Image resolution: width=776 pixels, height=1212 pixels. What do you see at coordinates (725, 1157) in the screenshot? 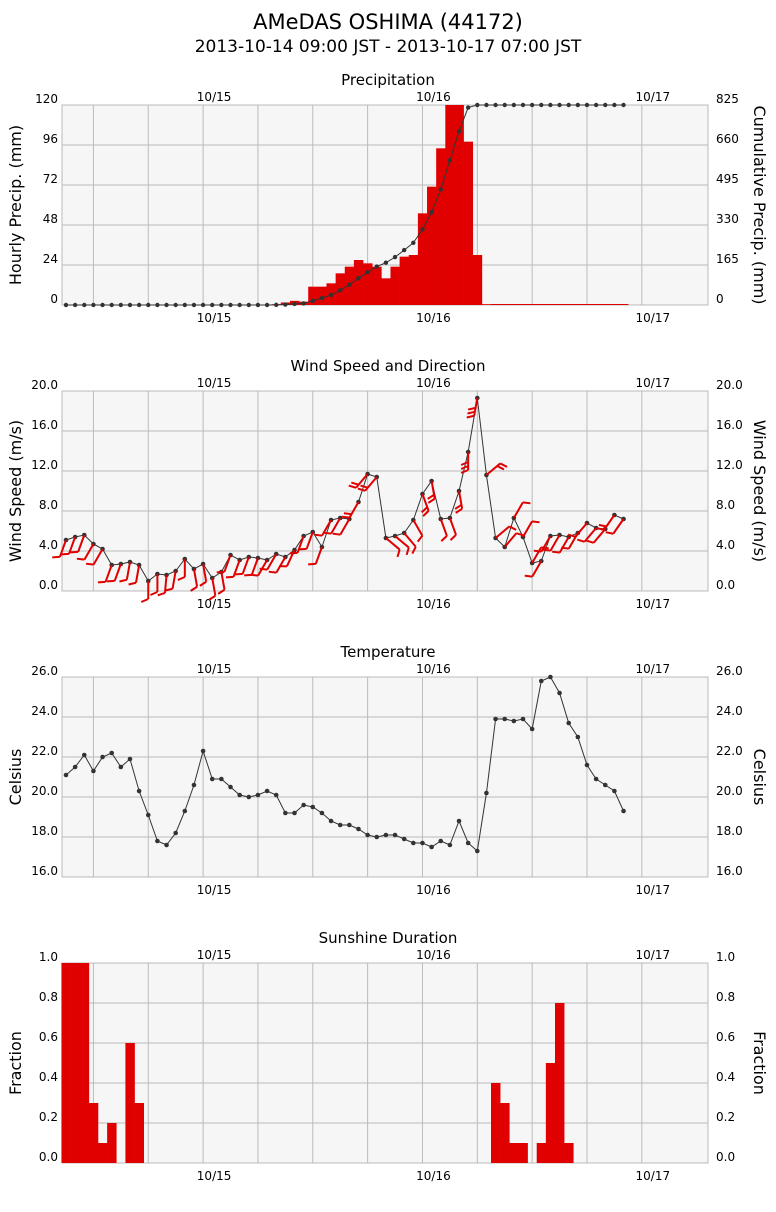
I see `y-tick-label-right: 0.0` at bounding box center [725, 1157].